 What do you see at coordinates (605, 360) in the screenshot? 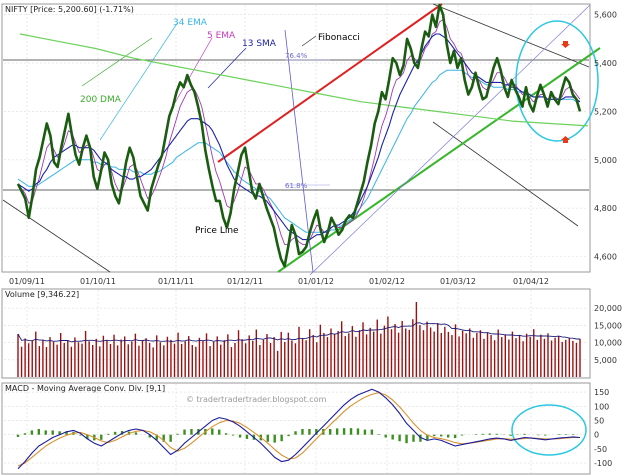
I see `volume-y-tick-label: 5,000` at bounding box center [605, 360].